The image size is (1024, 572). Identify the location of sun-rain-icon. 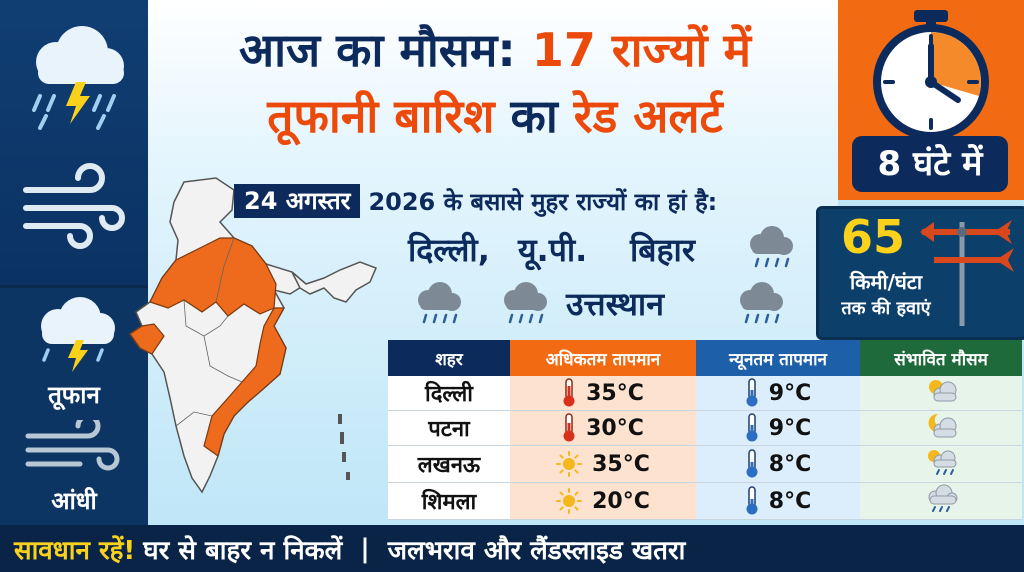
(942, 462).